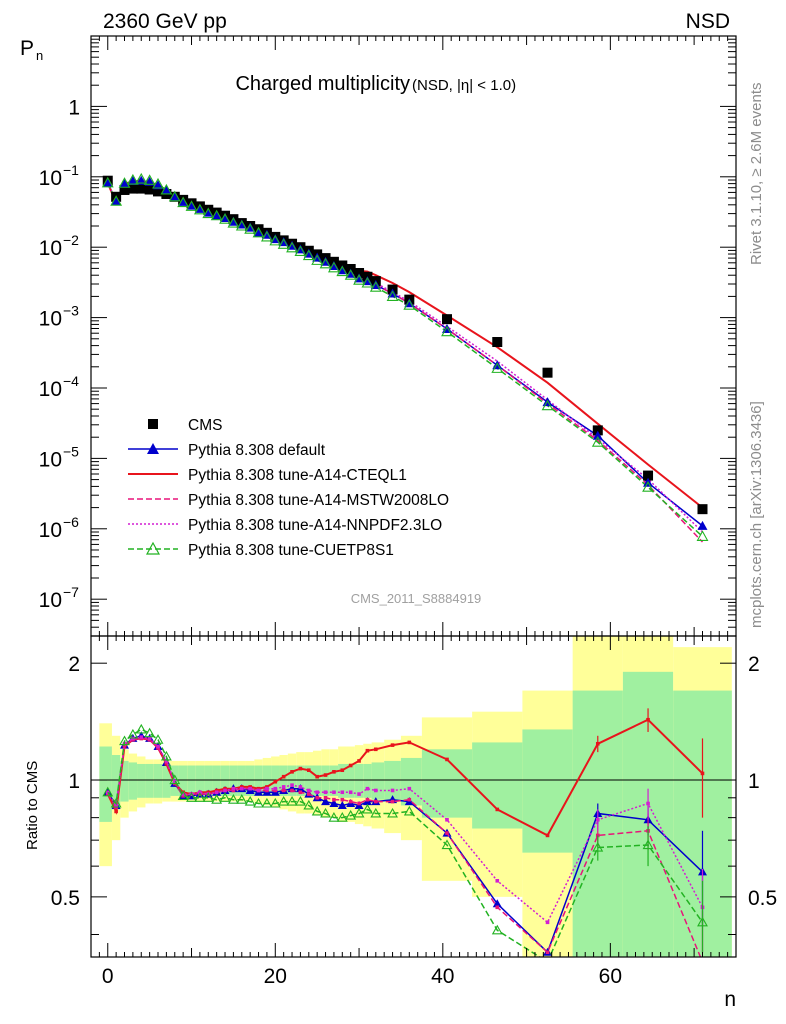 This screenshot has width=786, height=1024. I want to click on x-tick-label-20: 20, so click(275, 976).